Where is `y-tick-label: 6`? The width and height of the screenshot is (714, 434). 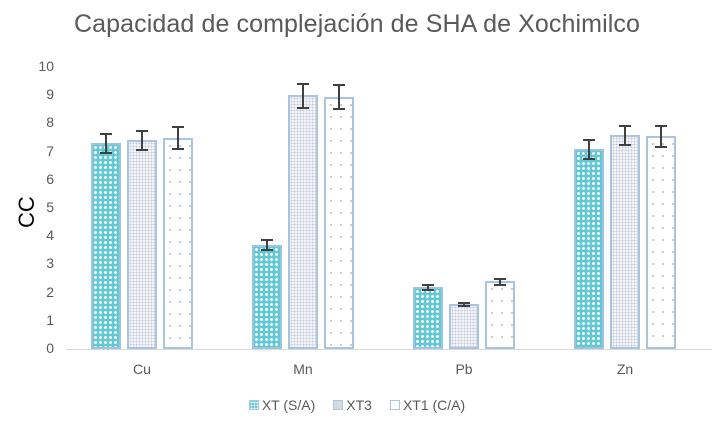
y-tick-label: 6 is located at coordinates (50, 178).